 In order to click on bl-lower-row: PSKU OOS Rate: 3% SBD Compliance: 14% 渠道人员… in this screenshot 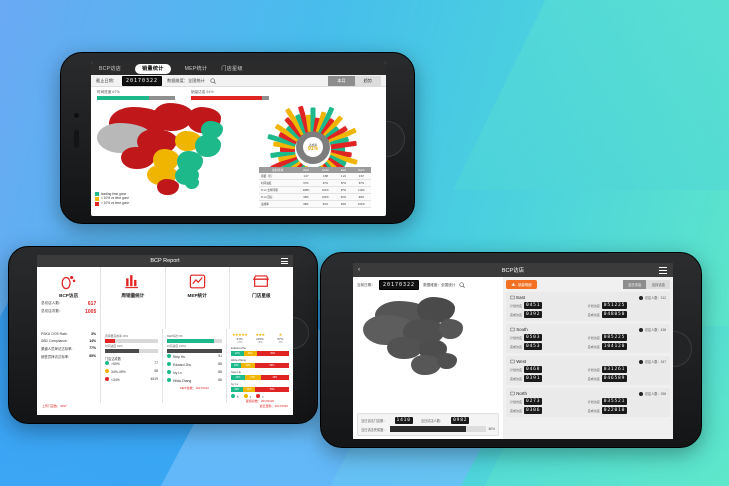, I will do `click(165, 366)`.